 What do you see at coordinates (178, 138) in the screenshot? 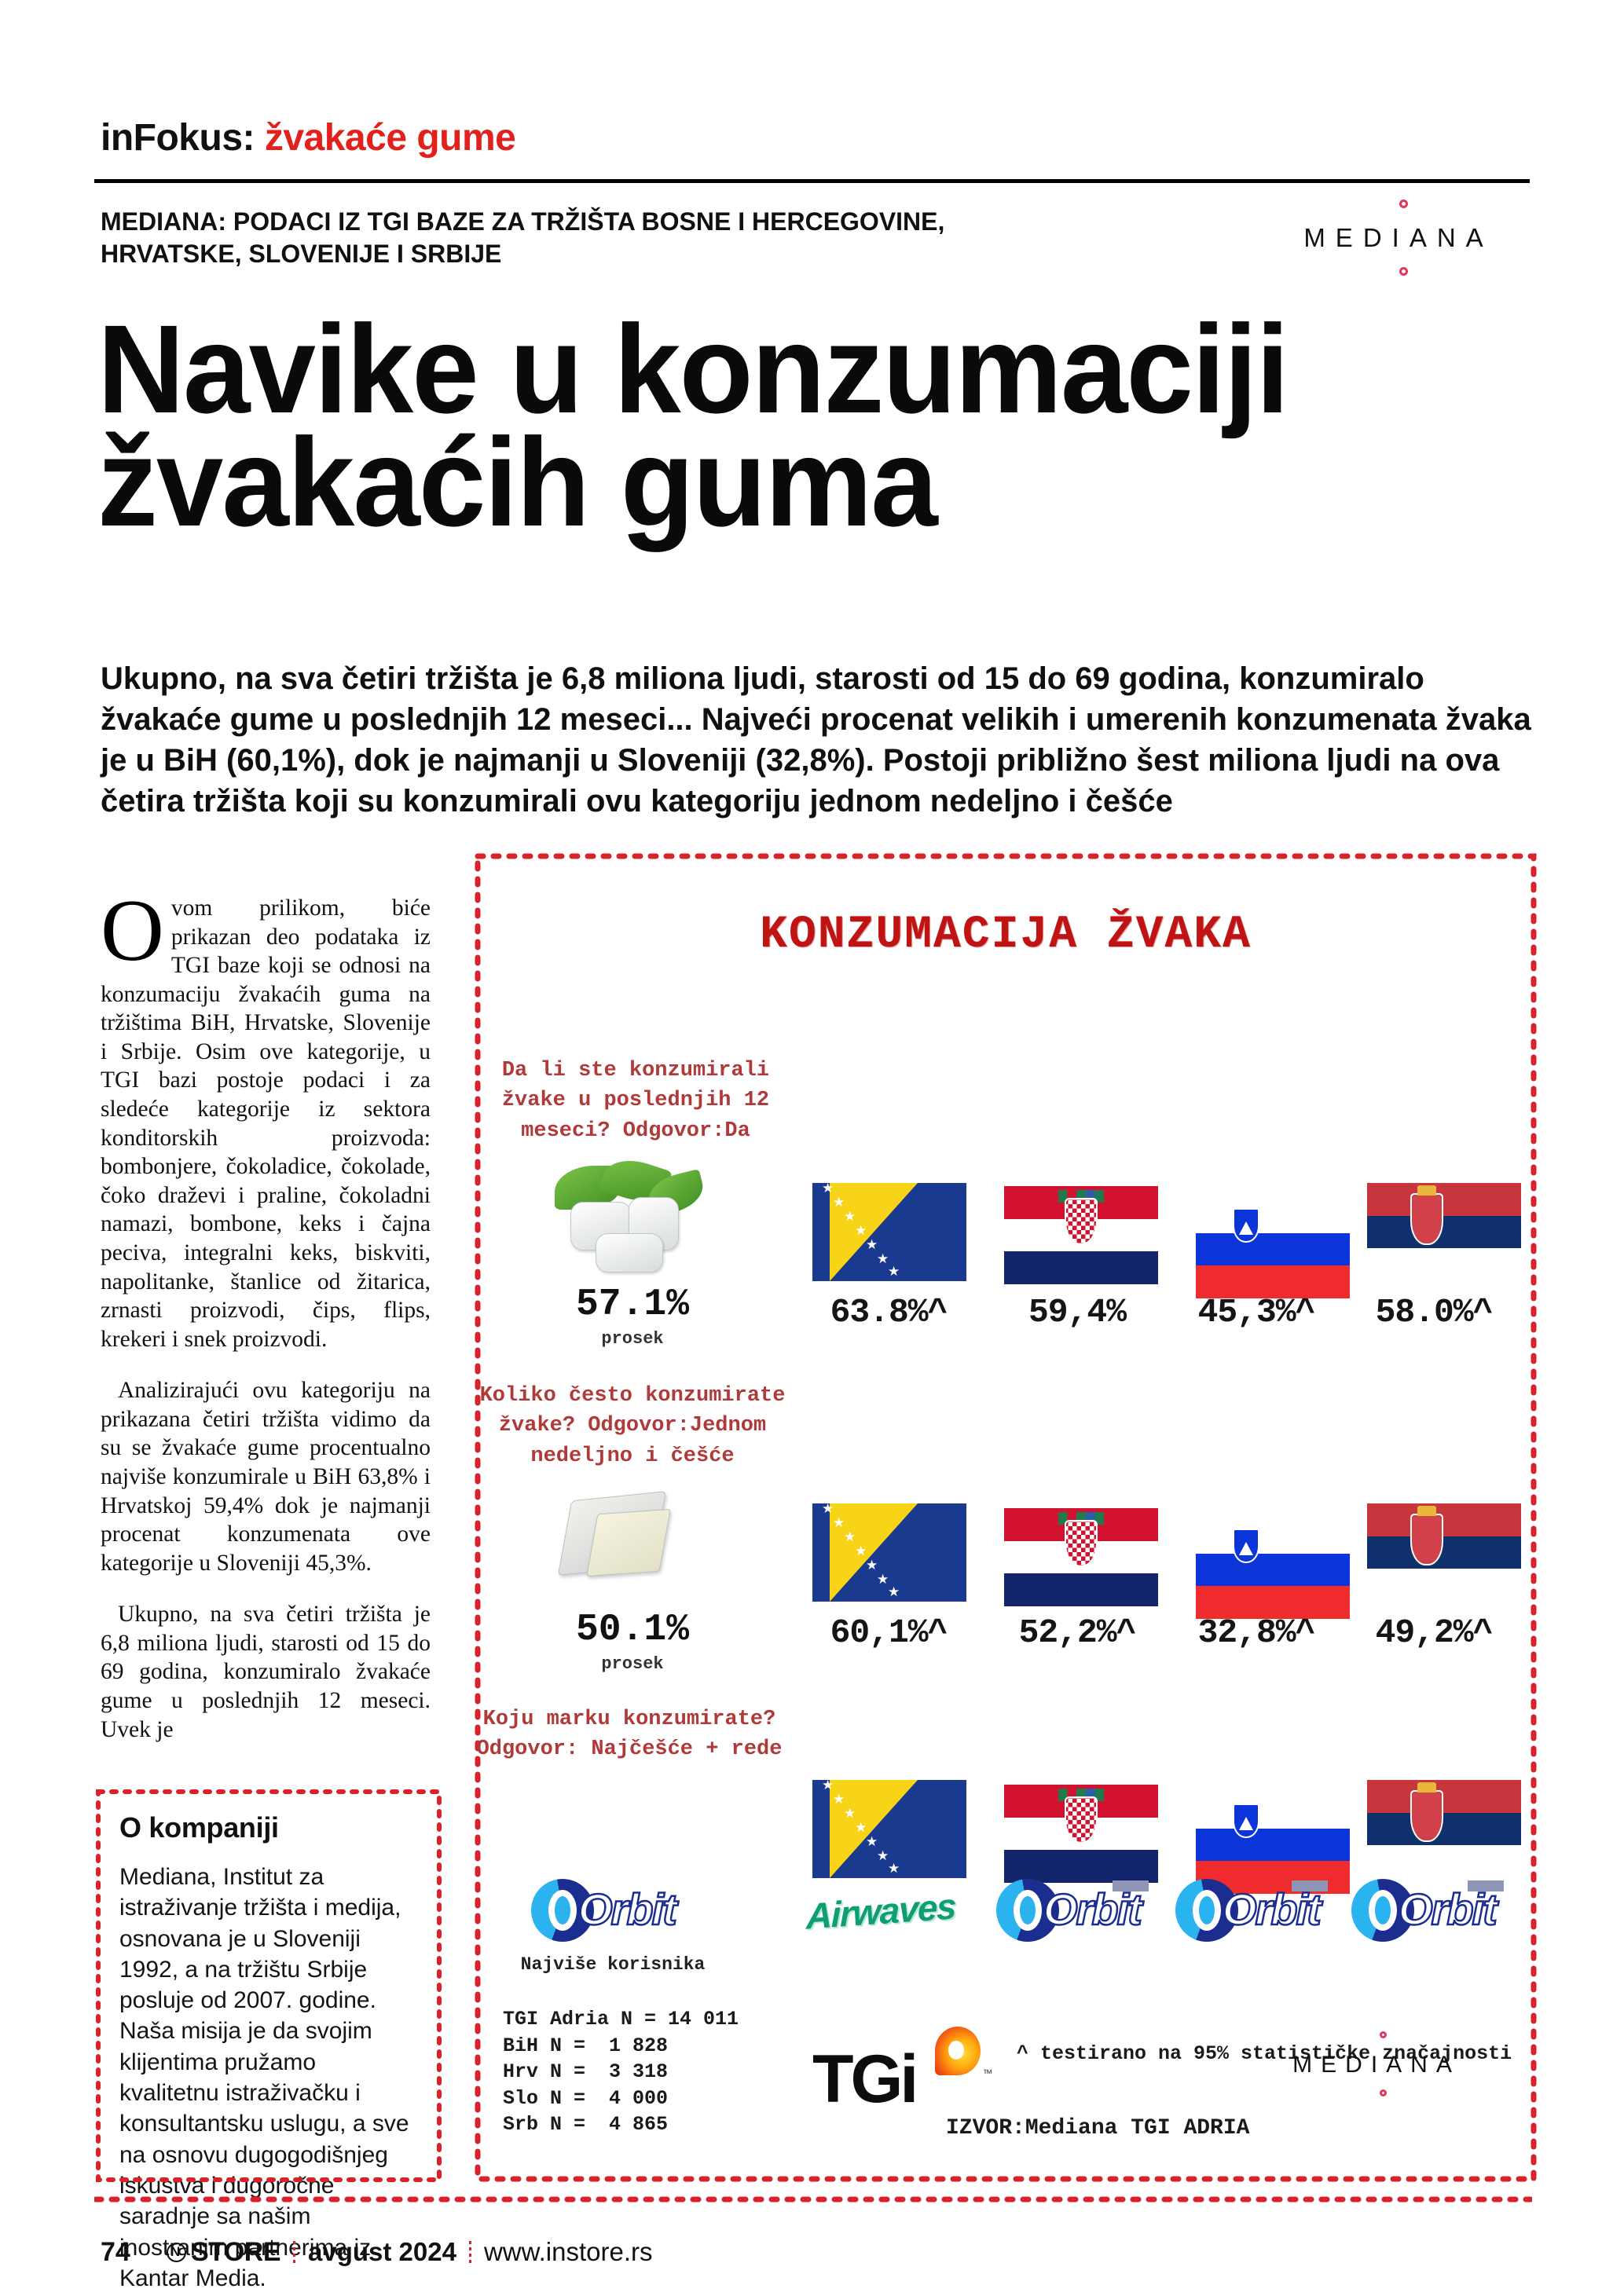
I see `kicker-prefix: inFokus:` at bounding box center [178, 138].